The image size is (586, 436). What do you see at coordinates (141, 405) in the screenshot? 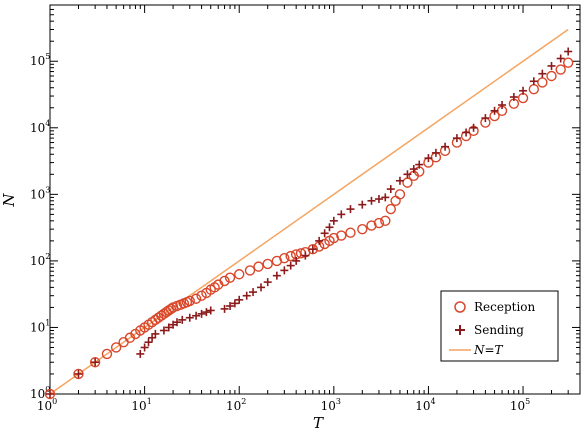
I see `x-tick-label: 10¹` at bounding box center [141, 405].